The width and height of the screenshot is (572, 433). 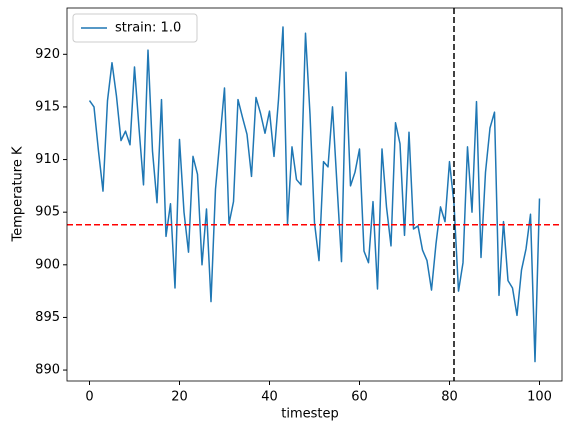 I want to click on y-axis-label: Temperature K, so click(x=18, y=194).